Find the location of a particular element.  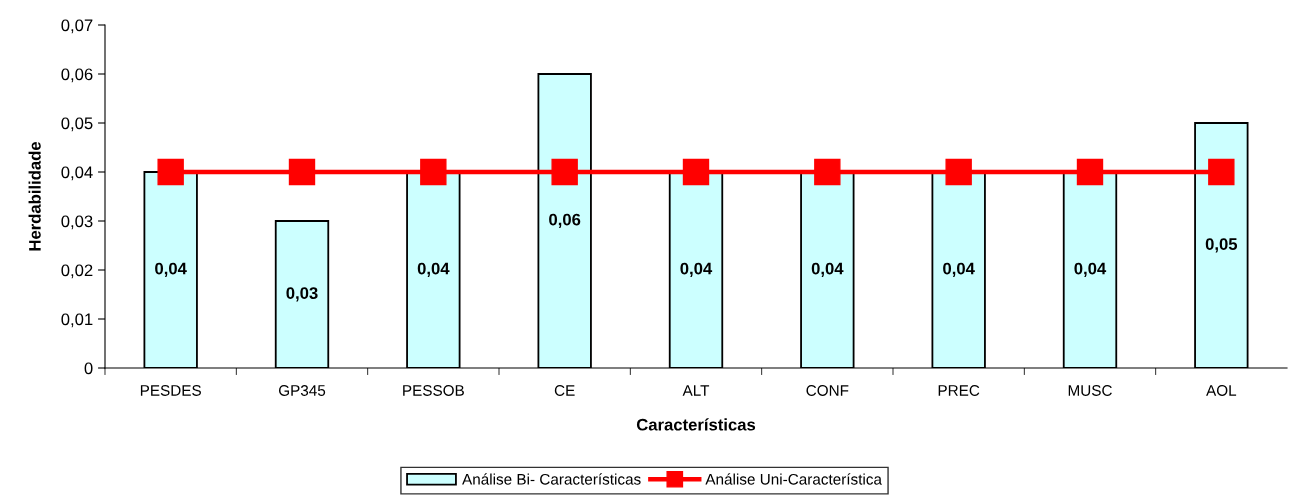

data-label: 0,06 is located at coordinates (565, 220).